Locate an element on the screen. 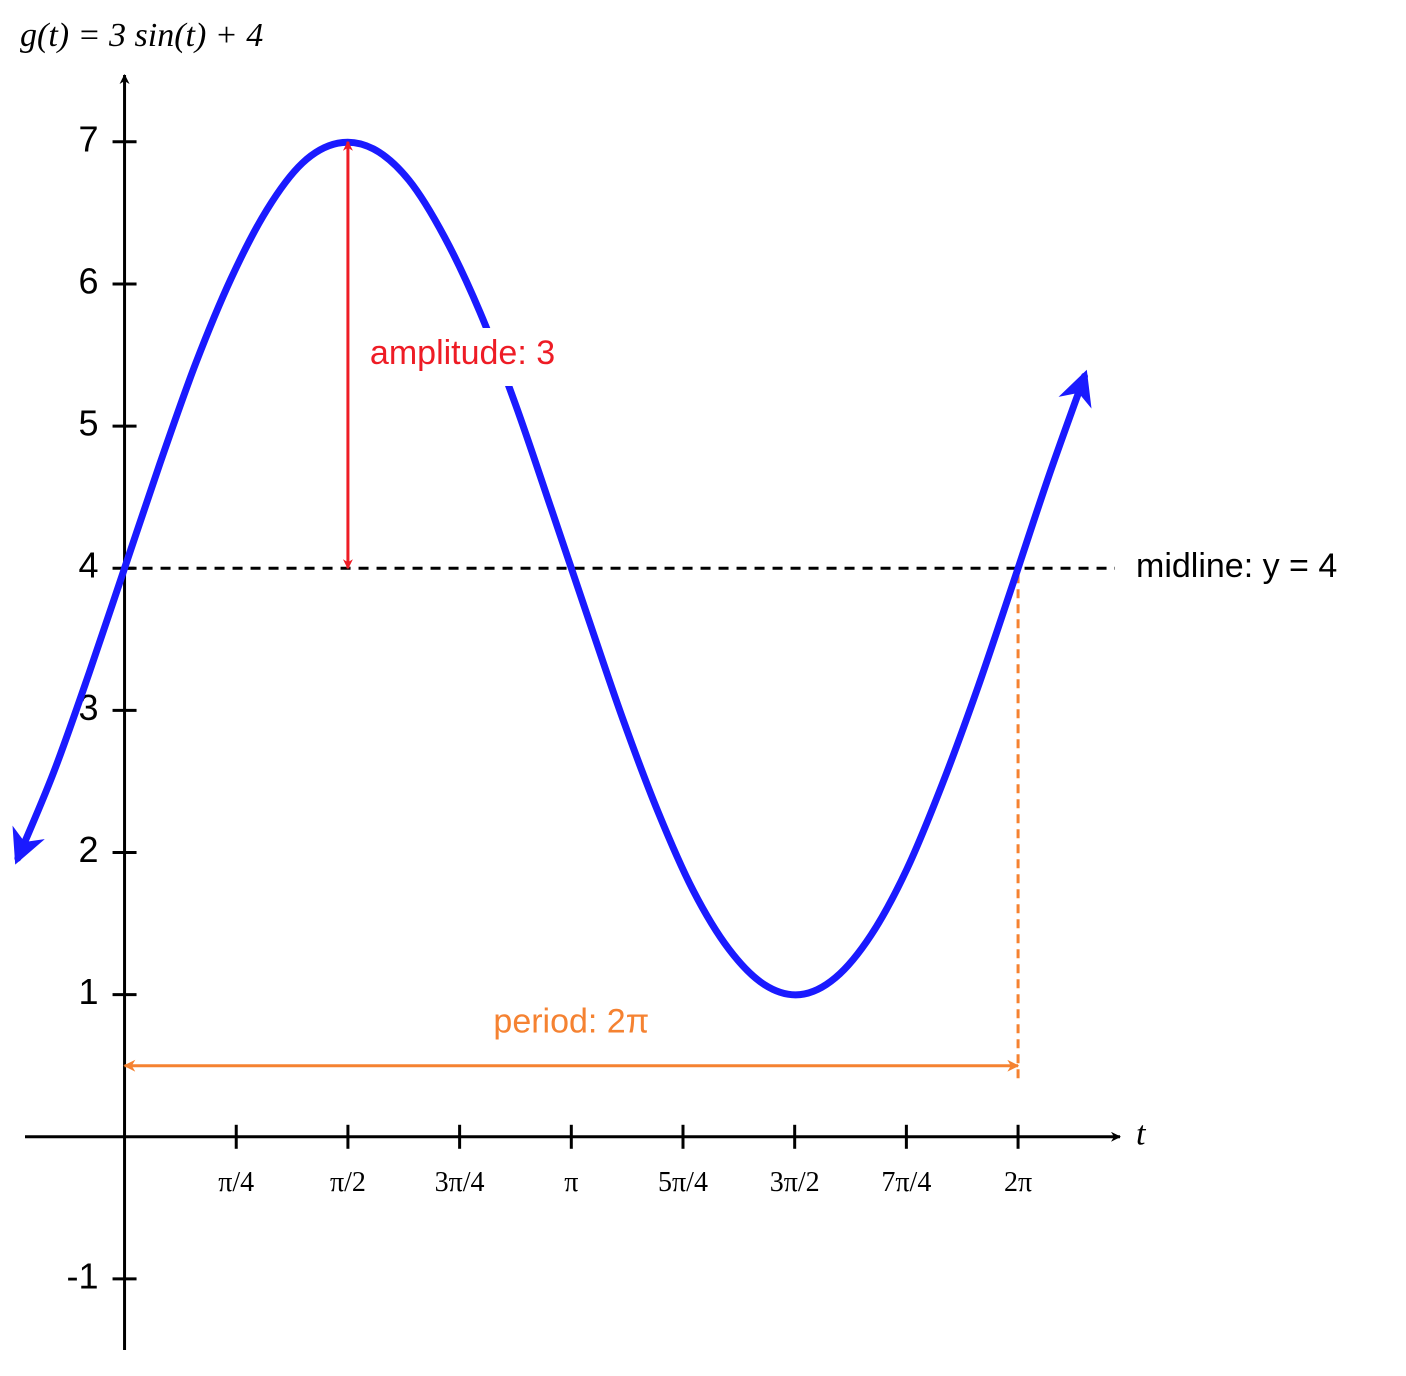 Image resolution: width=1406 pixels, height=1376 pixels. y-tick-label: 5 is located at coordinates (89, 423).